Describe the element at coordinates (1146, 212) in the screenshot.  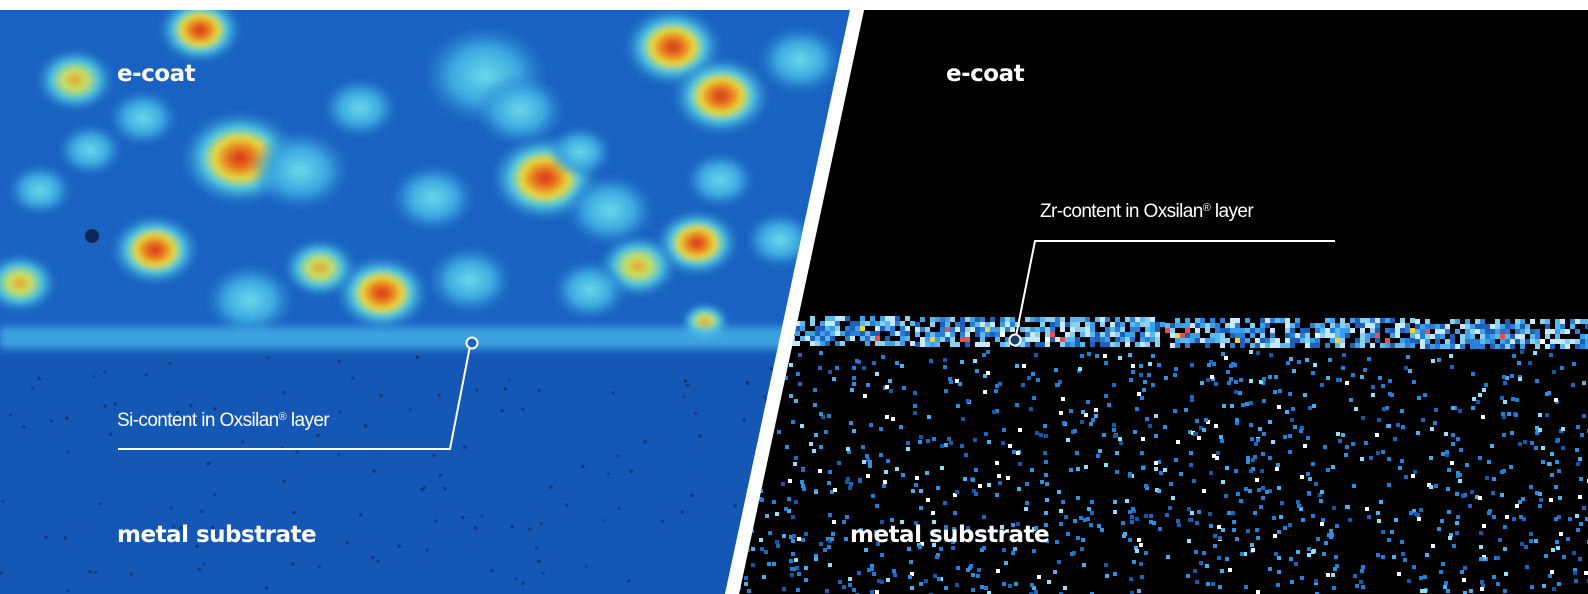
I see `zr-callout-label: Zr-content in Oxsilan® layer` at that location.